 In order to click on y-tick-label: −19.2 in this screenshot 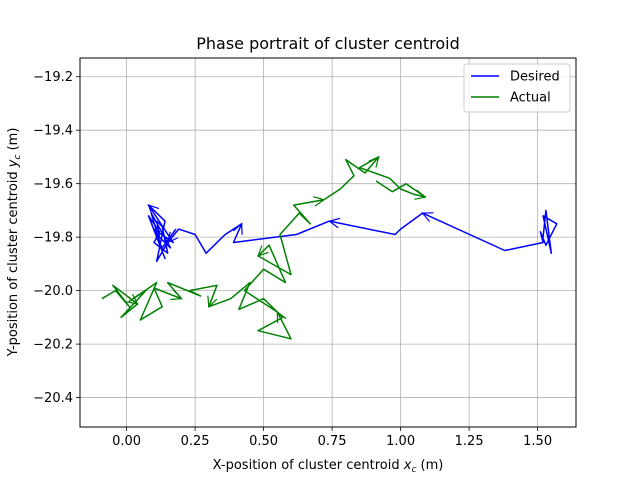, I will do `click(53, 77)`.